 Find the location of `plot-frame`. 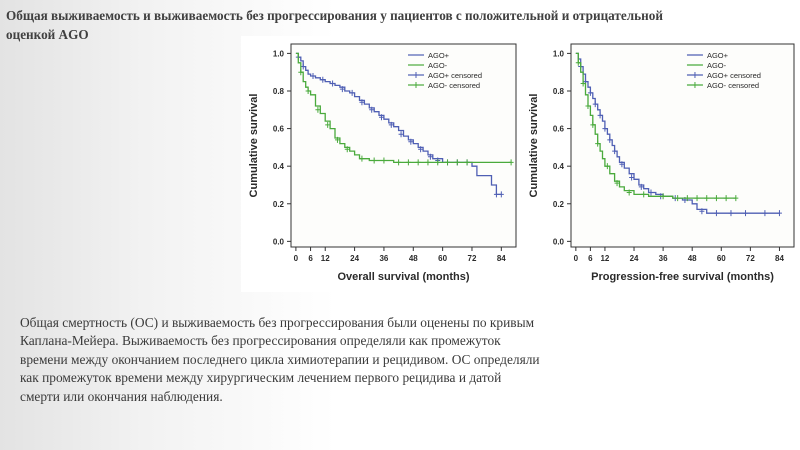

plot-frame is located at coordinates (403, 145).